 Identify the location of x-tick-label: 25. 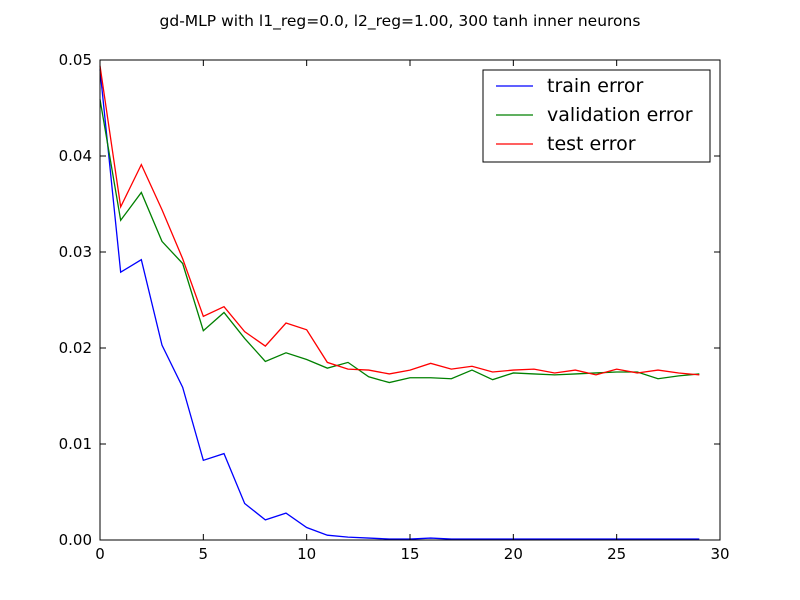
(616, 554).